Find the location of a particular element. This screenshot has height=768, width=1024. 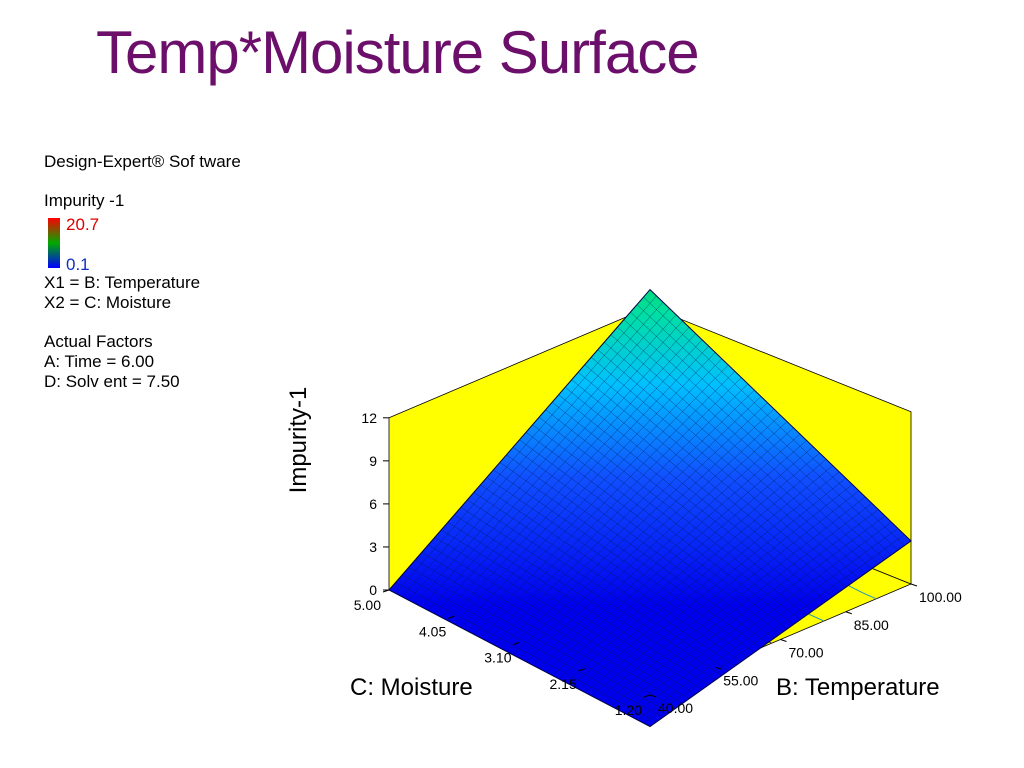

temperature-tick-label: 100.00 is located at coordinates (940, 597).